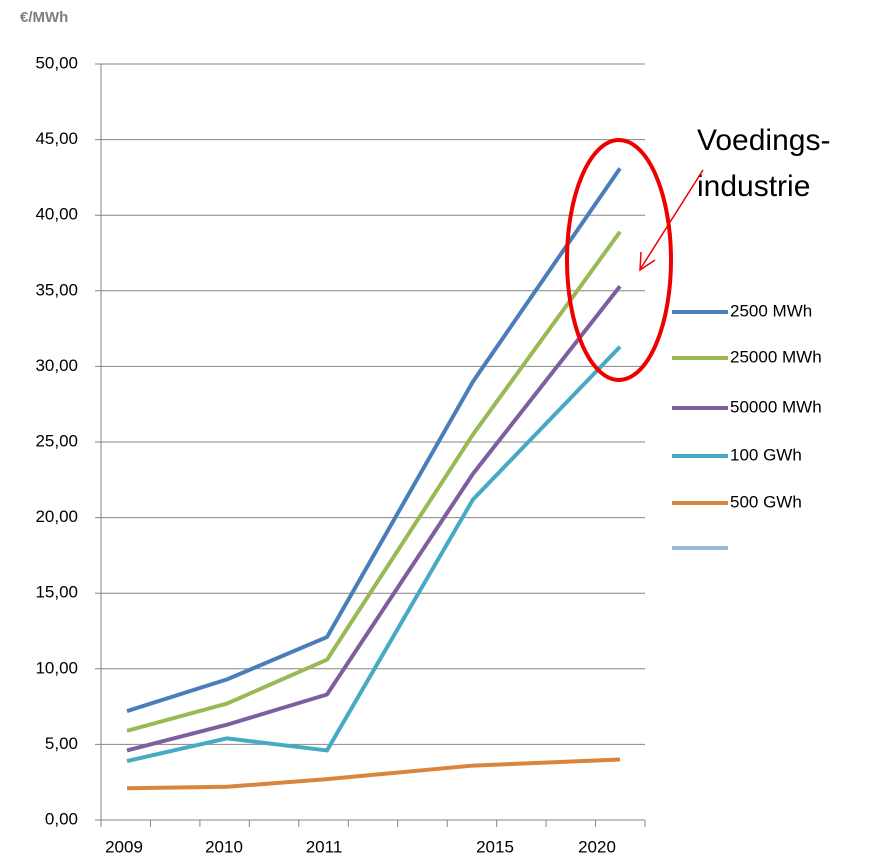  Describe the element at coordinates (776, 406) in the screenshot. I see `legend-label: 50000 MWh` at that location.